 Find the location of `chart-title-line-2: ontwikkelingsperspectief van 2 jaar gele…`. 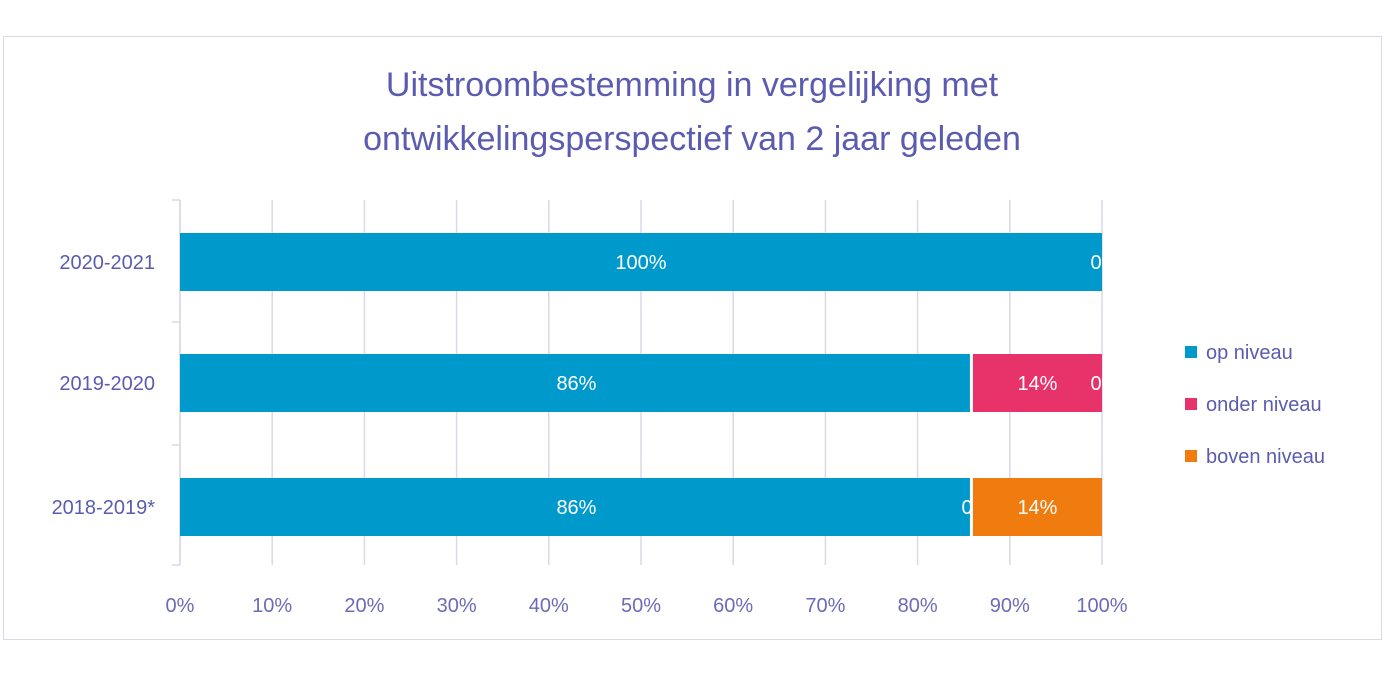

chart-title-line-2: ontwikkelingsperspectief van 2 jaar gele… is located at coordinates (692, 139).